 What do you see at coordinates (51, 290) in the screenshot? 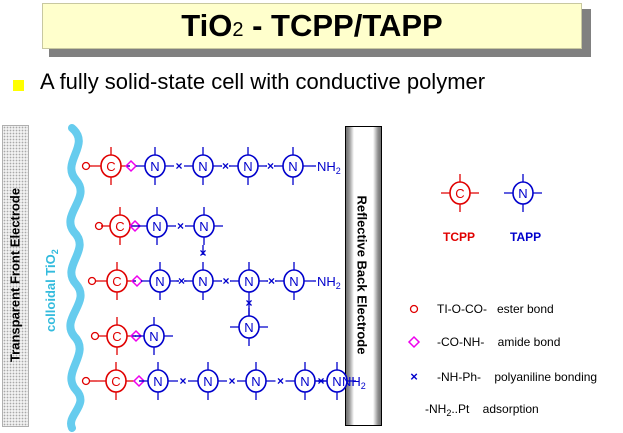
I see `tio2-label: colloidal TiO2` at bounding box center [51, 290].